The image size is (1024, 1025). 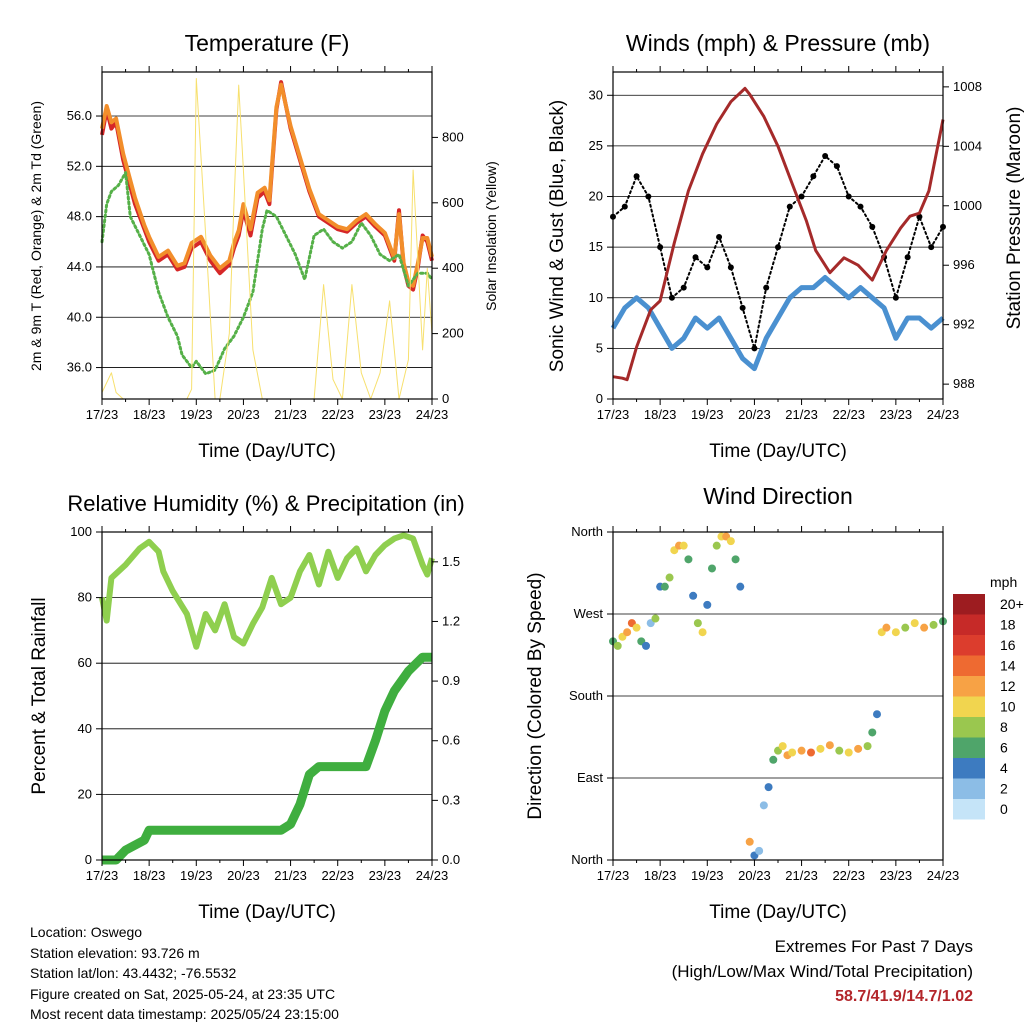 I want to click on temperature-ytick-label: 52.0, so click(x=79, y=165).